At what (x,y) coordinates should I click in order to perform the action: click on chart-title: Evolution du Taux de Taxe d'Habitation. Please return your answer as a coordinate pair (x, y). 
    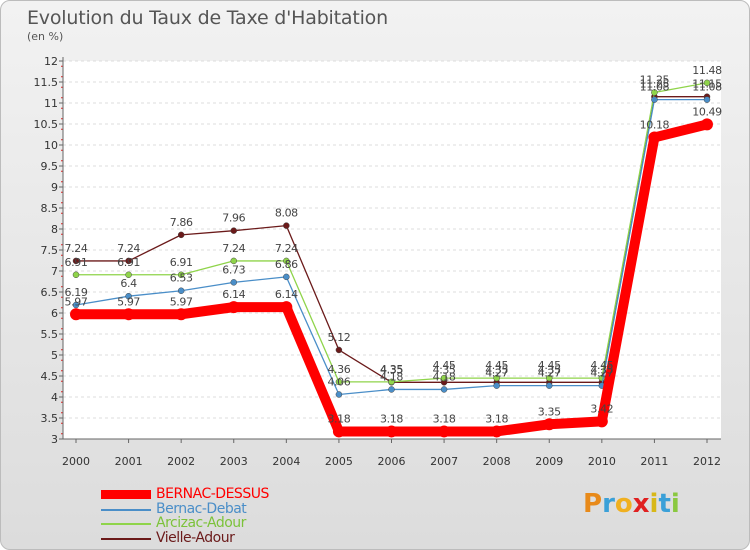
    Looking at the image, I should click on (207, 18).